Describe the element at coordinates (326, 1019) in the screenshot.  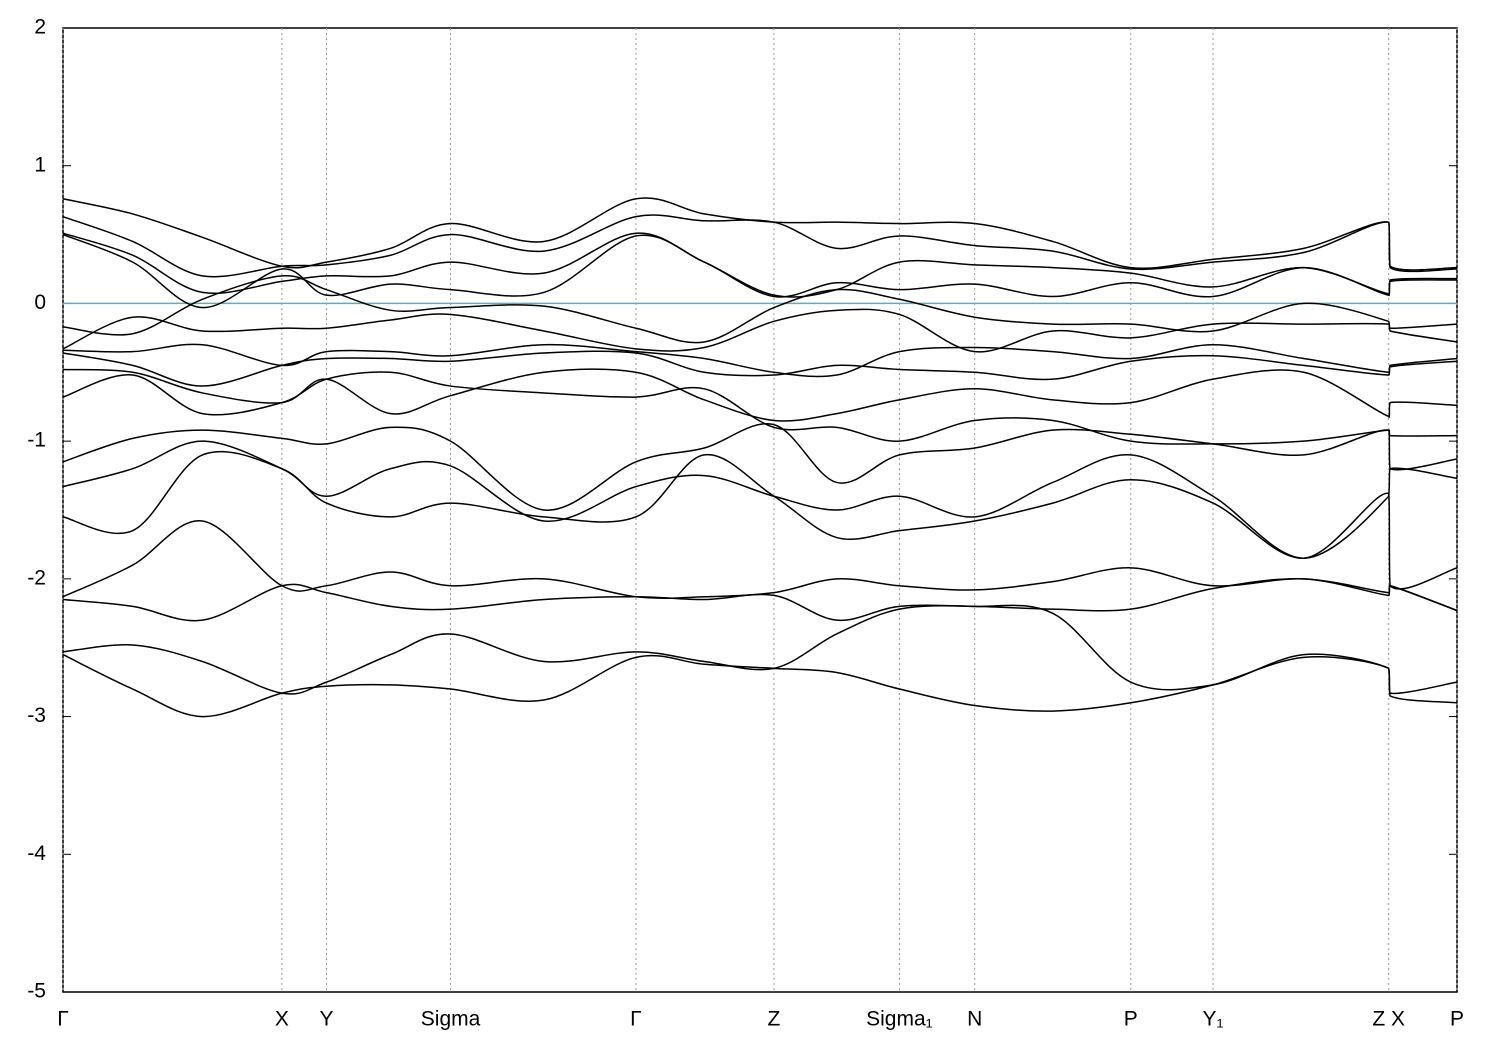
I see `x-tick-label: Y` at that location.